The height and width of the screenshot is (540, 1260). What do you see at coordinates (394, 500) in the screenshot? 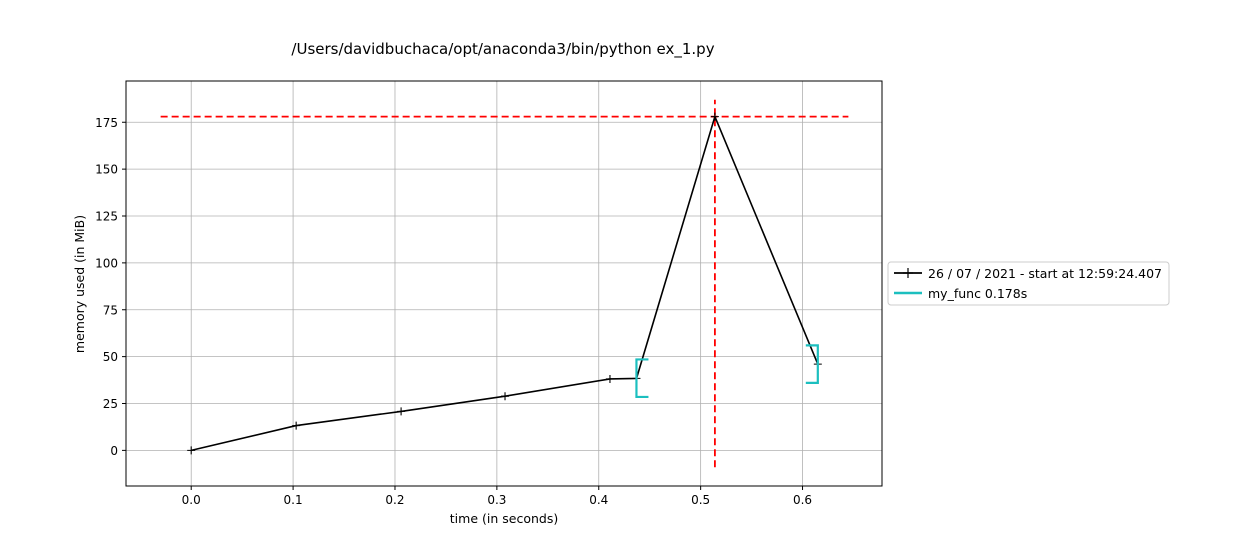
I see `x-tick-label: 0.2` at bounding box center [394, 500].